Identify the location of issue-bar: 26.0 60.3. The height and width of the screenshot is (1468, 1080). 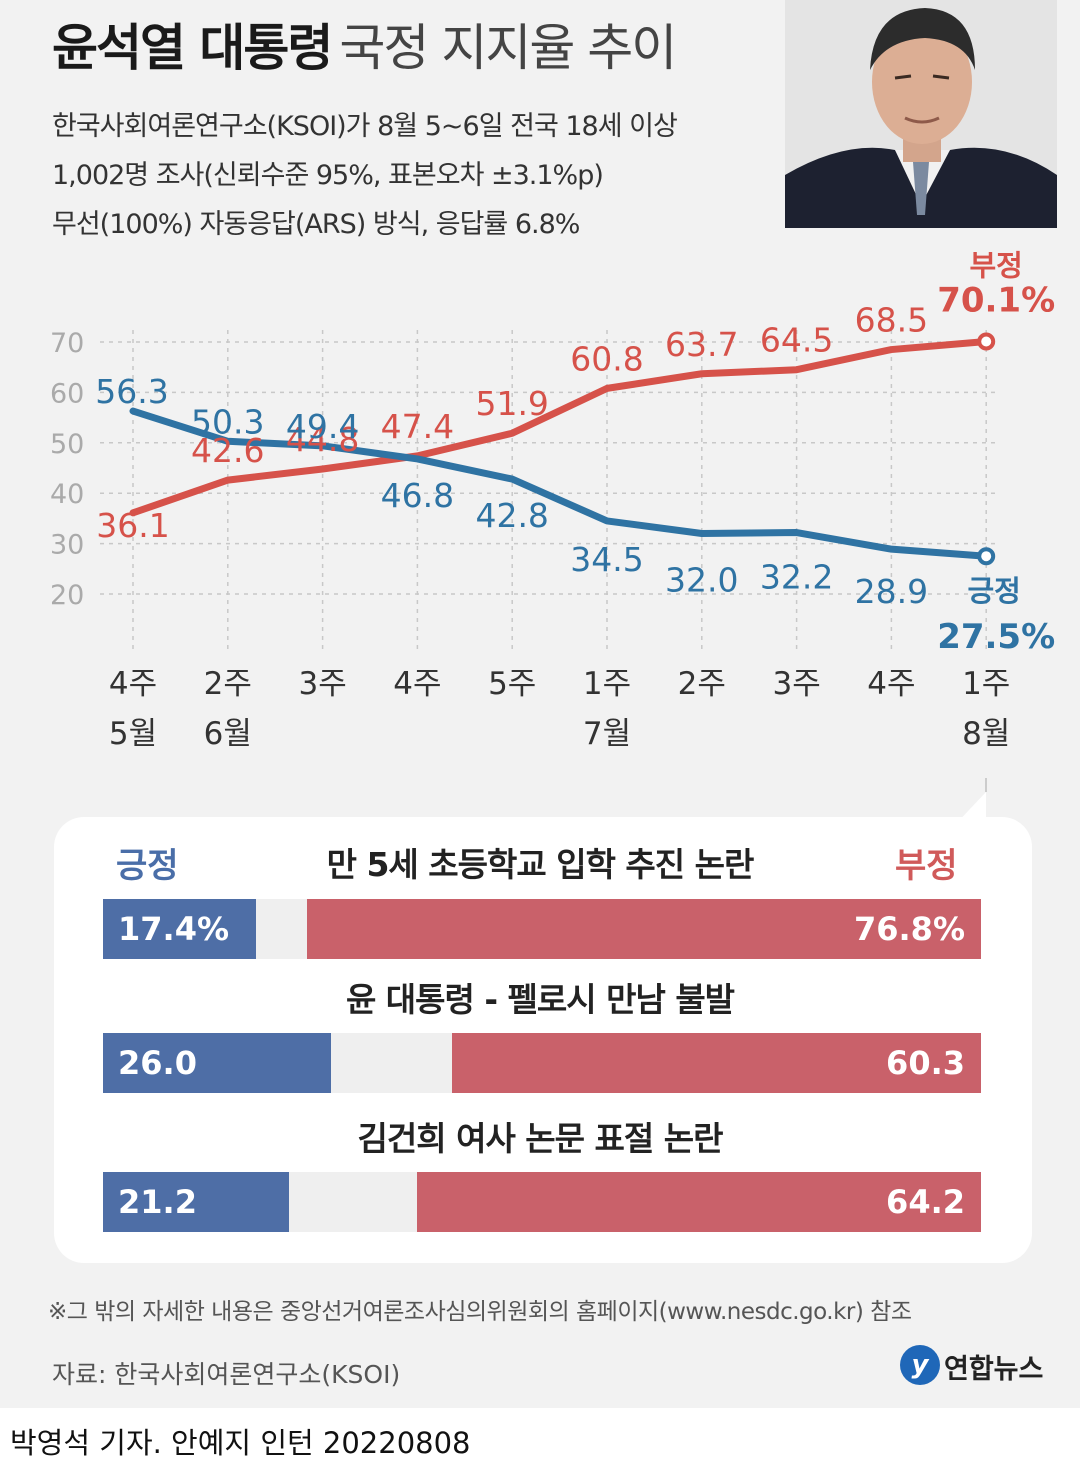
(542, 1063).